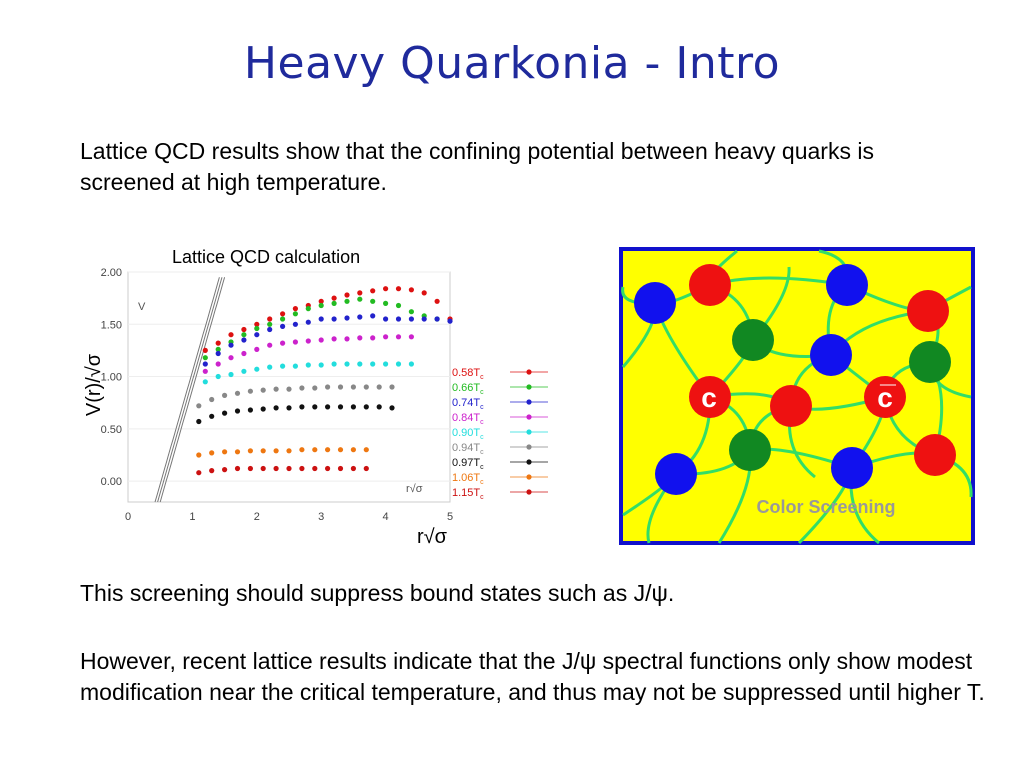  What do you see at coordinates (308, 354) in the screenshot?
I see `series-0.84T` at bounding box center [308, 354].